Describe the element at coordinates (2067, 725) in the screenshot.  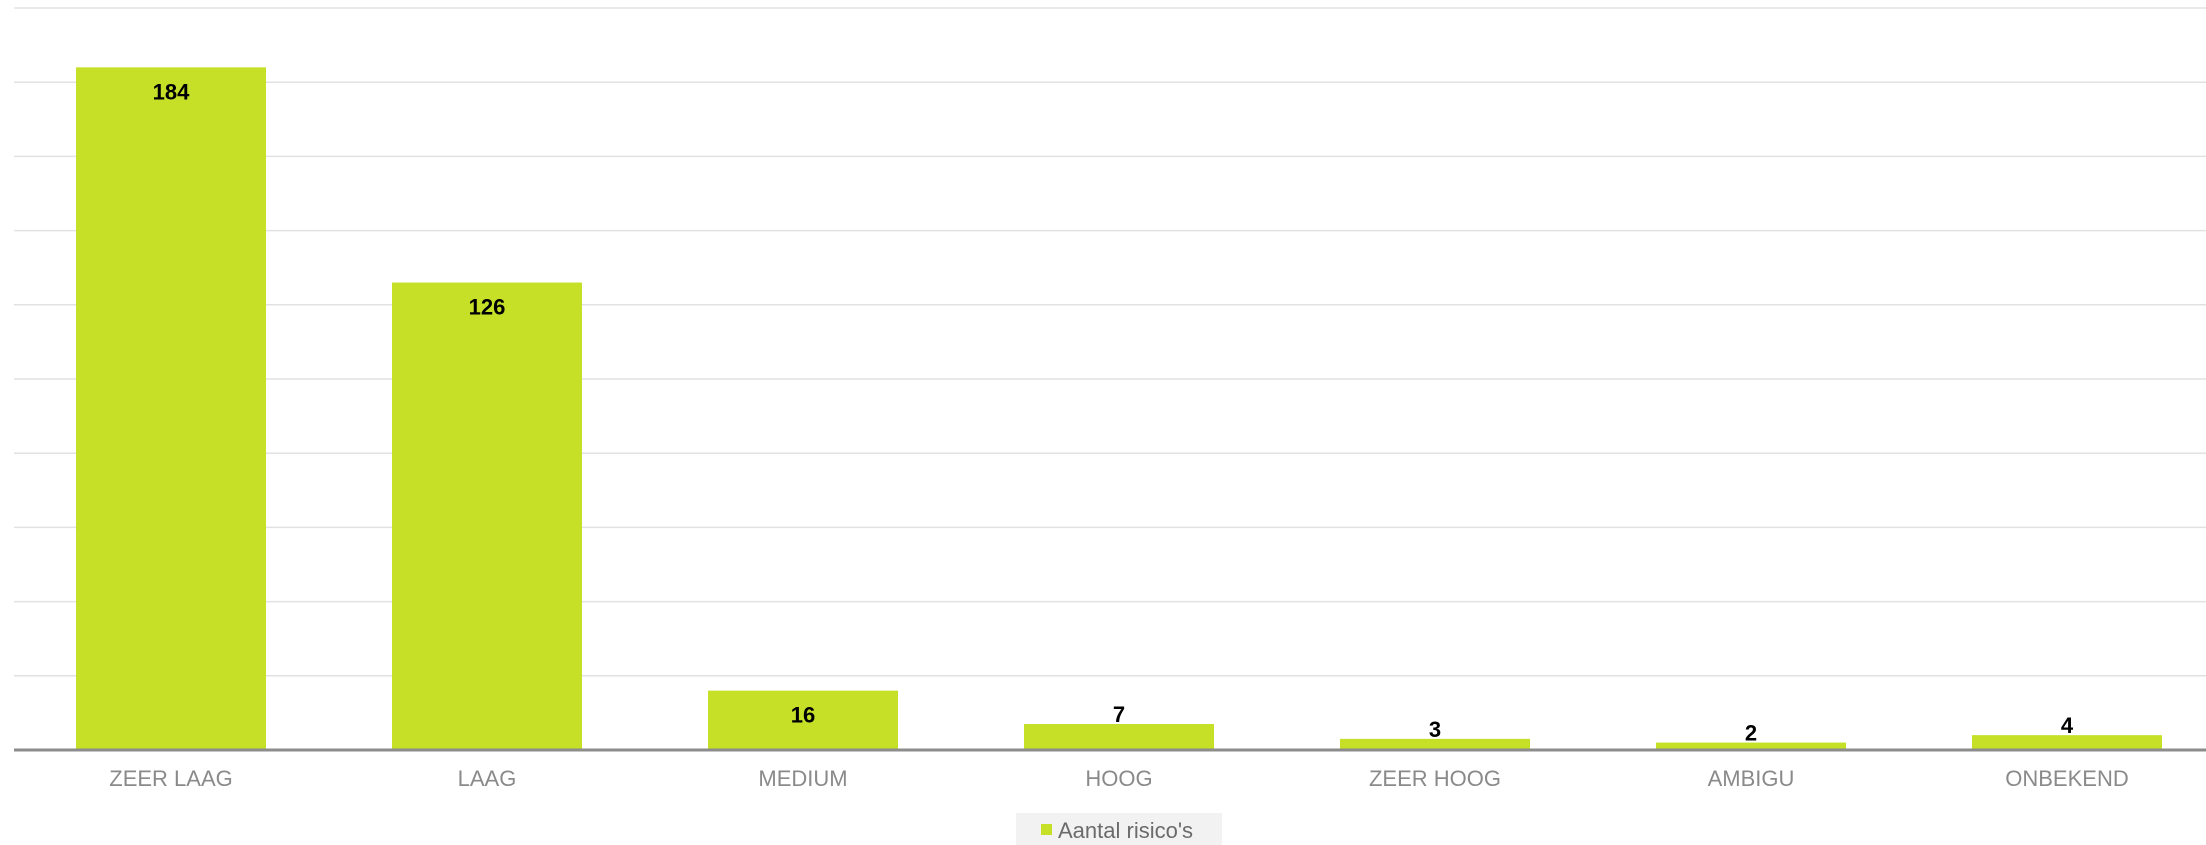
I see `data-label: 4` at that location.